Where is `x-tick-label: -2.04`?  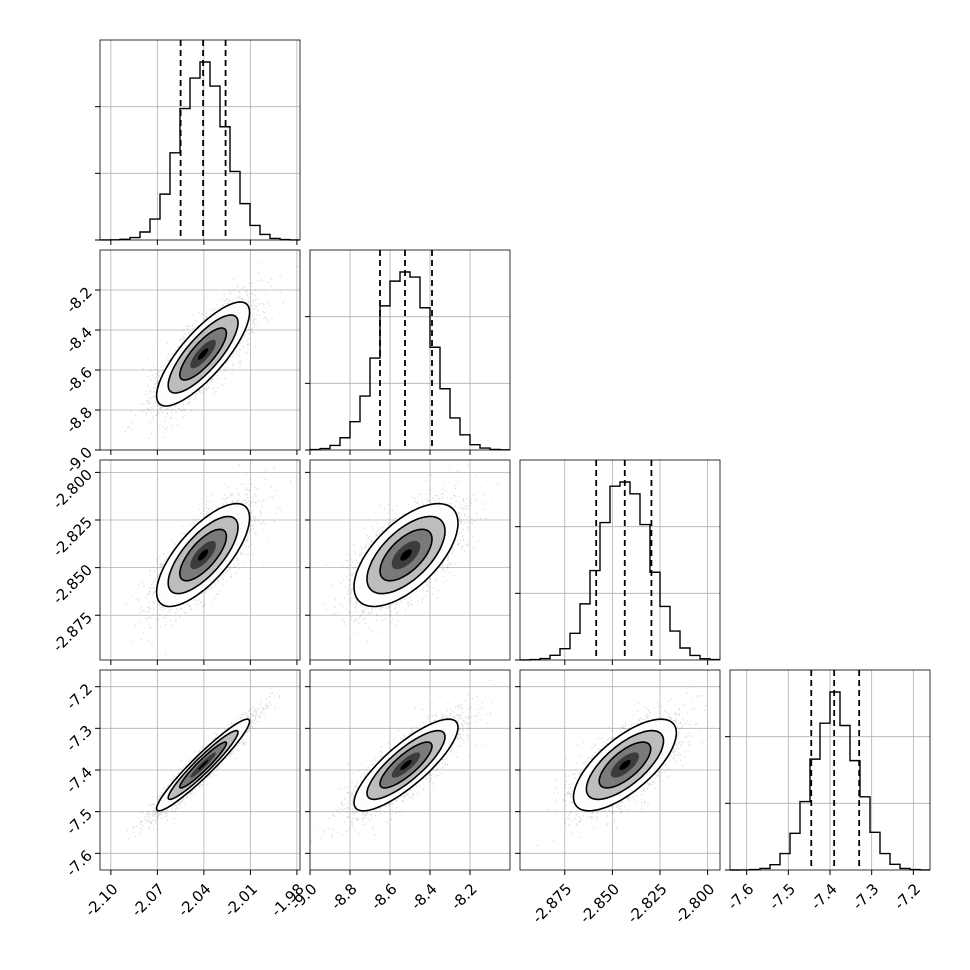 x-tick-label: -2.04 is located at coordinates (194, 900).